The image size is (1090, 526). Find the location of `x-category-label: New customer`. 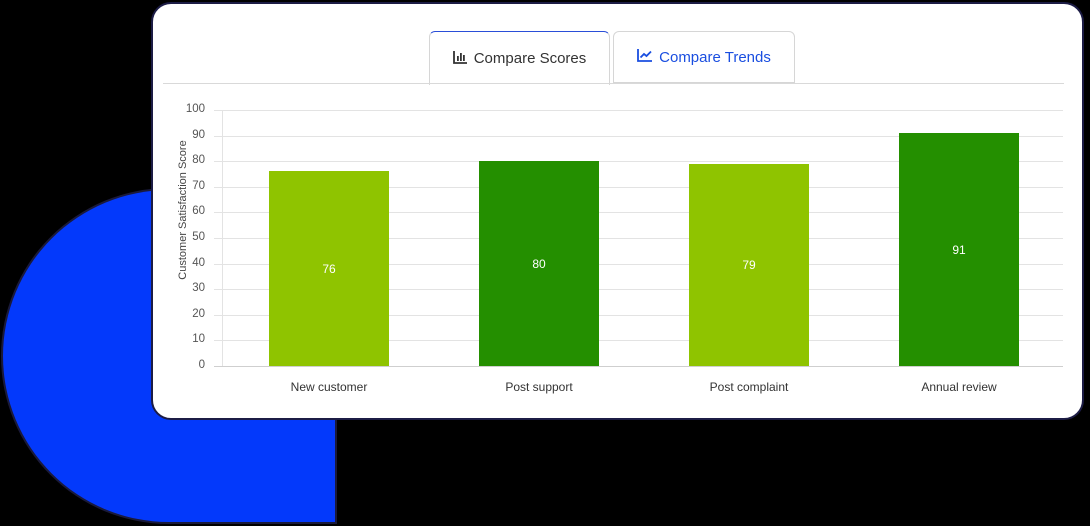

x-category-label: New customer is located at coordinates (329, 387).